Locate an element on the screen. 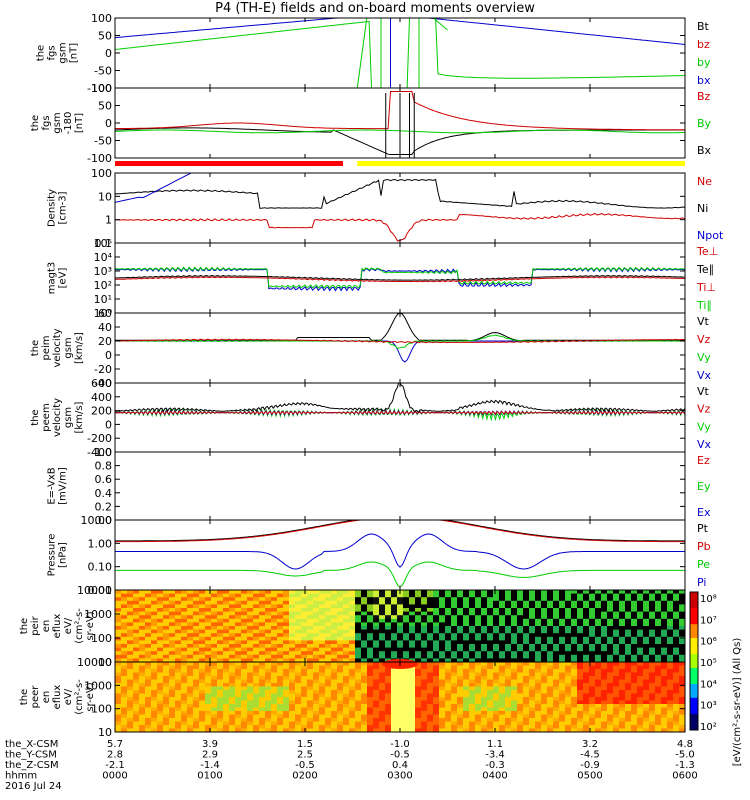 The height and width of the screenshot is (800, 750). y-axis-label: [nT] is located at coordinates (74, 53).